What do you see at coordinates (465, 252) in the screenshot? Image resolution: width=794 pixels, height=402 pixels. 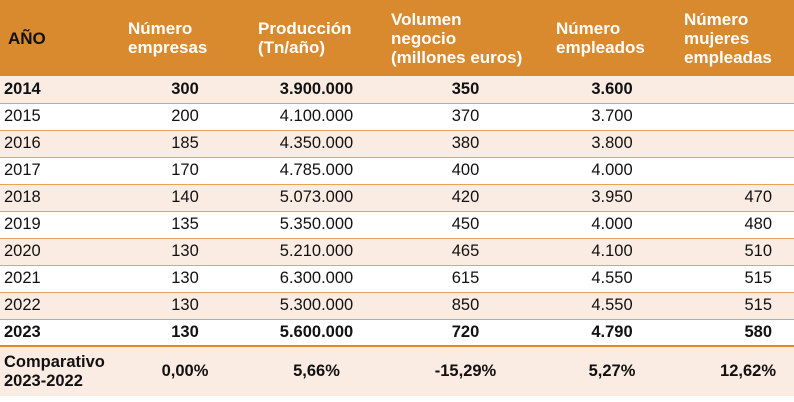 I see `cell-volumen: 465` at bounding box center [465, 252].